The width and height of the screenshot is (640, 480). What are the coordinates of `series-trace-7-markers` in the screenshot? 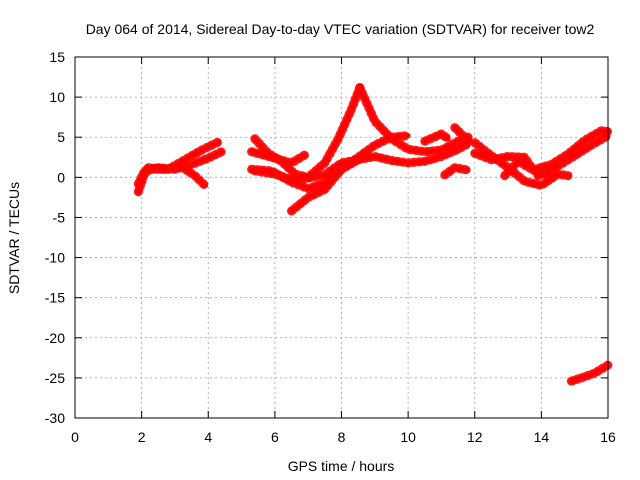 It's located at (361, 162).